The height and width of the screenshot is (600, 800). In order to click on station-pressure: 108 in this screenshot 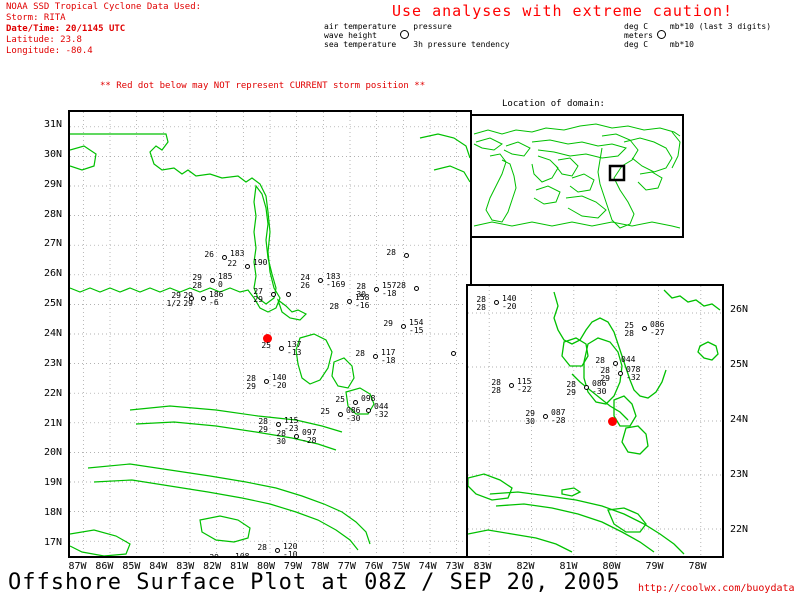, I will do `click(242, 555)`.